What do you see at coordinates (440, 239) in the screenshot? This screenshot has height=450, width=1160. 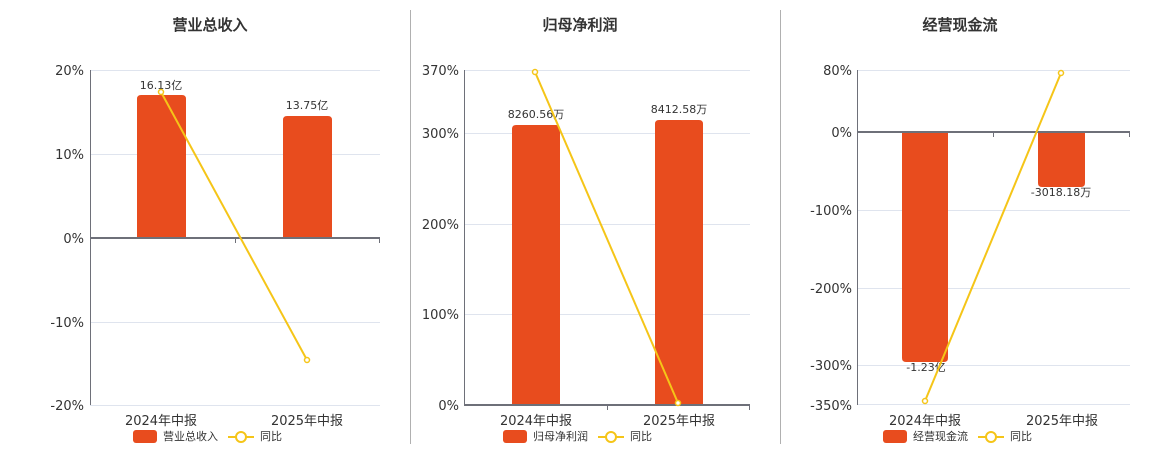 I see `y-axis-labels: 370% 300% 200% 100% 0%` at bounding box center [440, 239].